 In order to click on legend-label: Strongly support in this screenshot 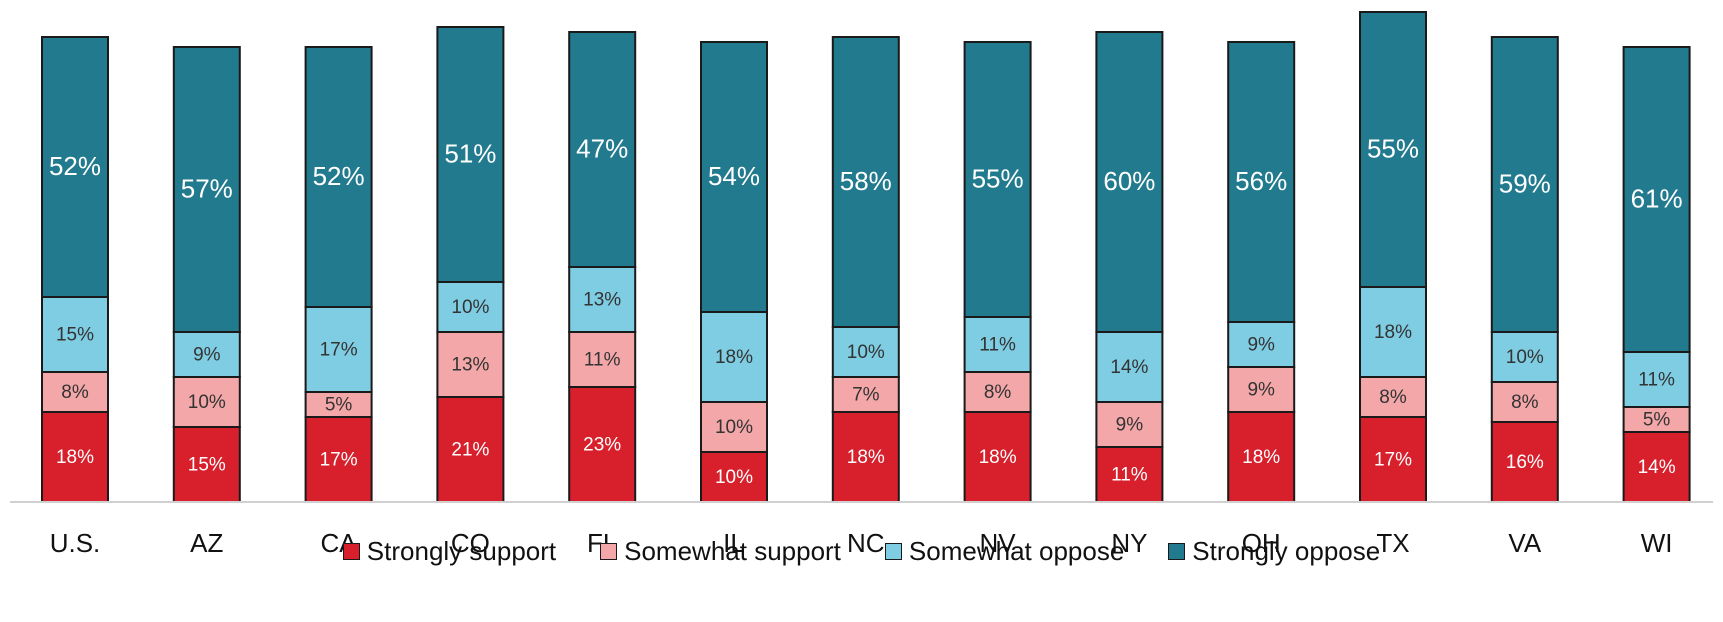, I will do `click(461, 550)`.